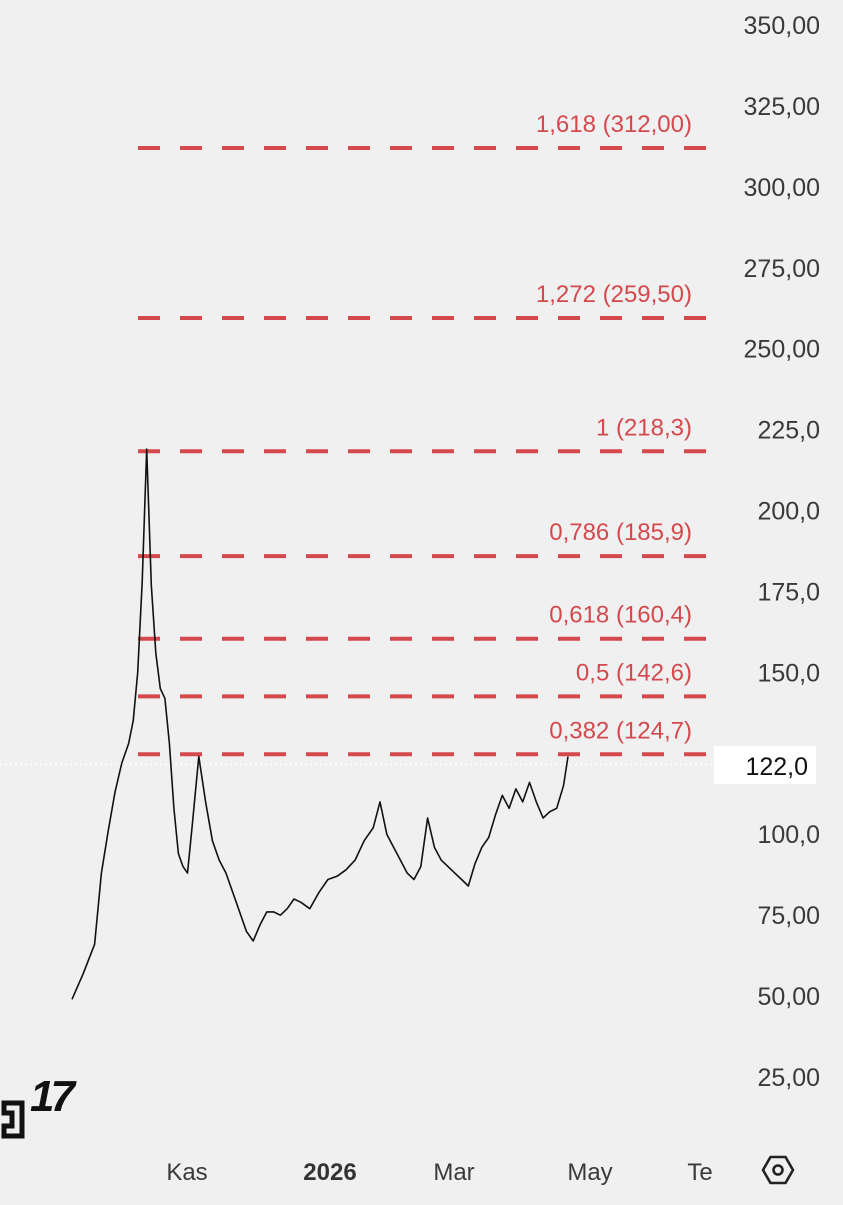 This screenshot has width=843, height=1205. What do you see at coordinates (699, 1172) in the screenshot?
I see `x-tick-label: Te` at bounding box center [699, 1172].